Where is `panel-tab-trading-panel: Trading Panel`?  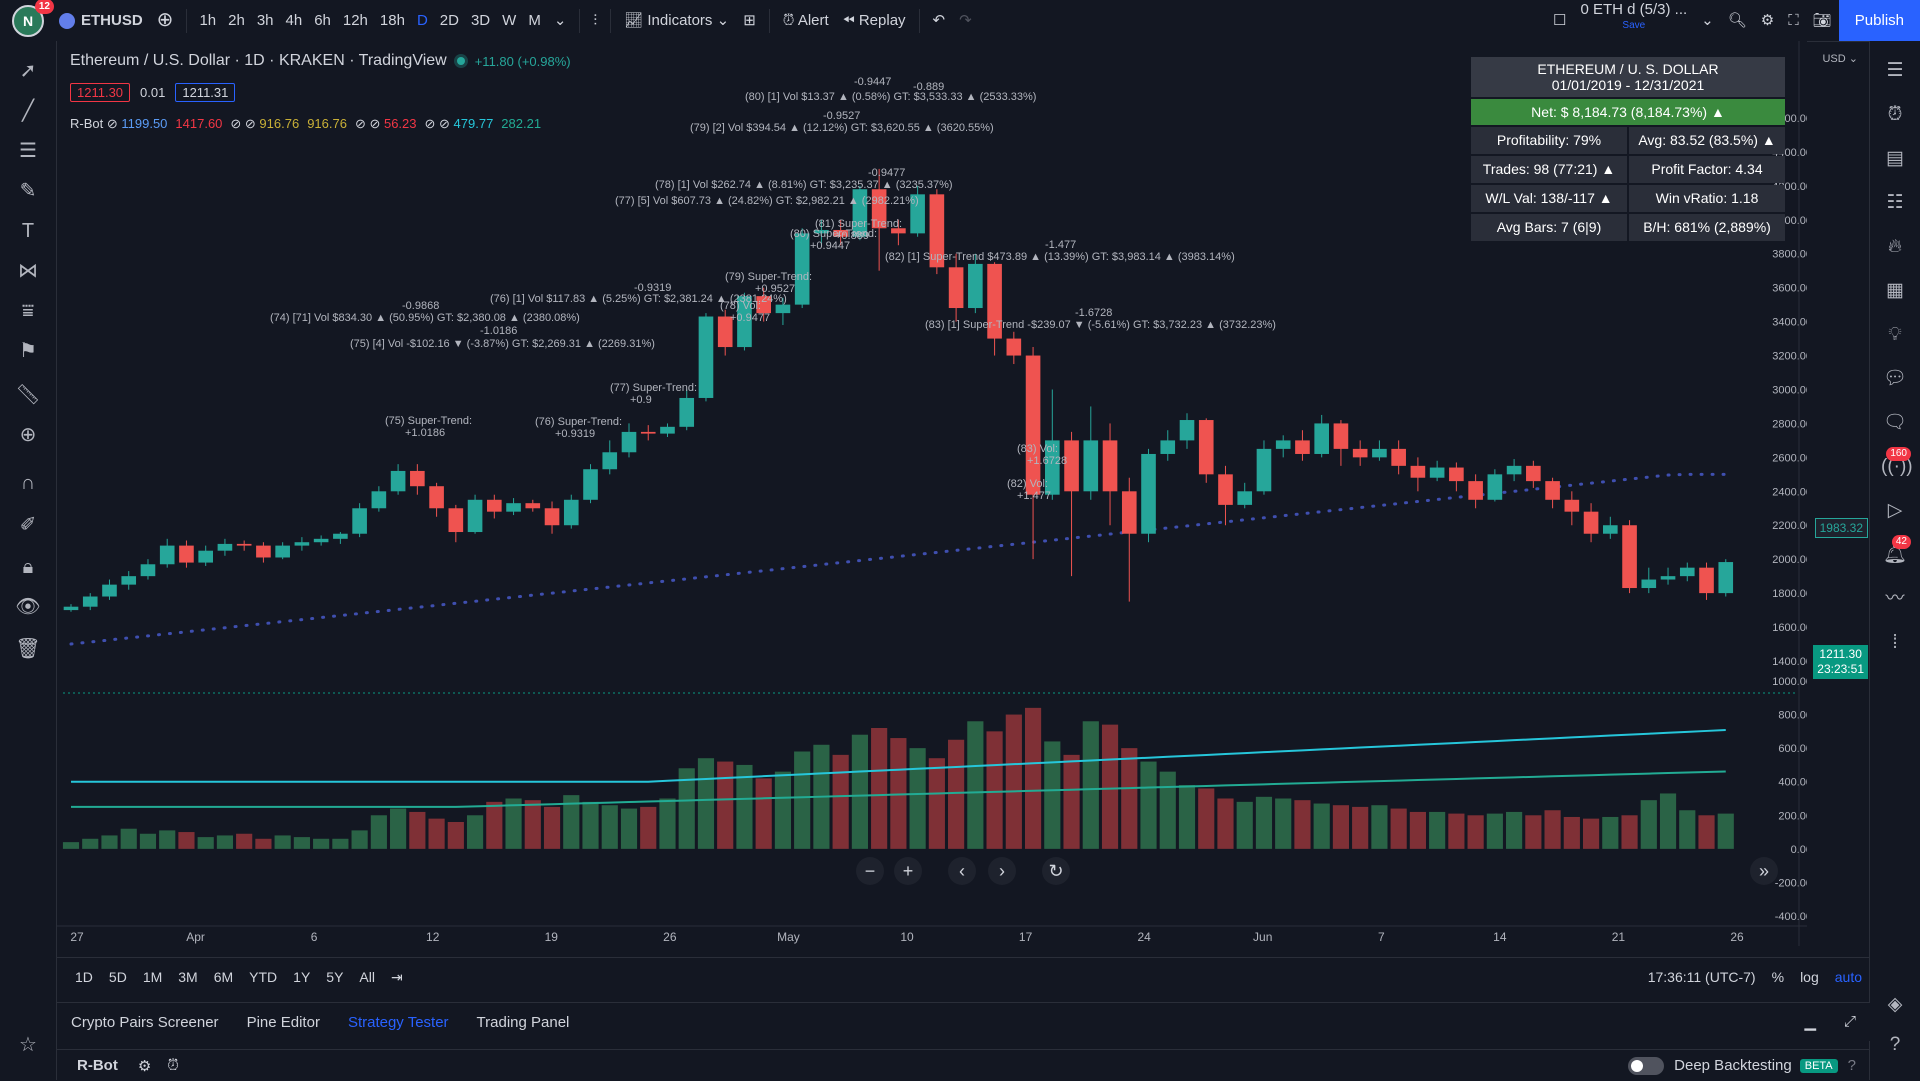
panel-tab-trading-panel: Trading Panel is located at coordinates (523, 1022).